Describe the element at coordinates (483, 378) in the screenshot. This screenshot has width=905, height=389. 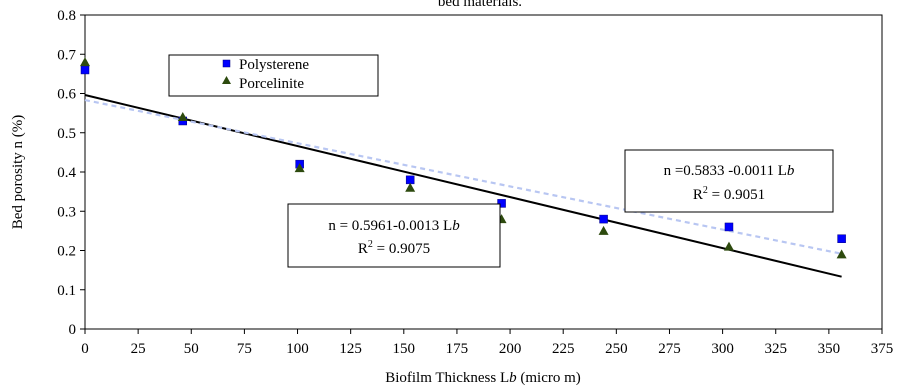
I see `x-axis-title: Biofilm Thickness Lb (micro m)` at that location.